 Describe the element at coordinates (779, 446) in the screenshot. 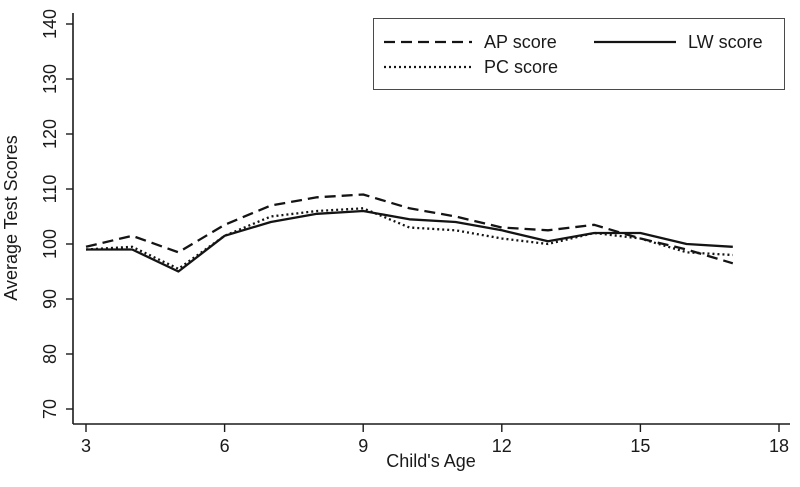

I see `x-tick-label: 18` at that location.